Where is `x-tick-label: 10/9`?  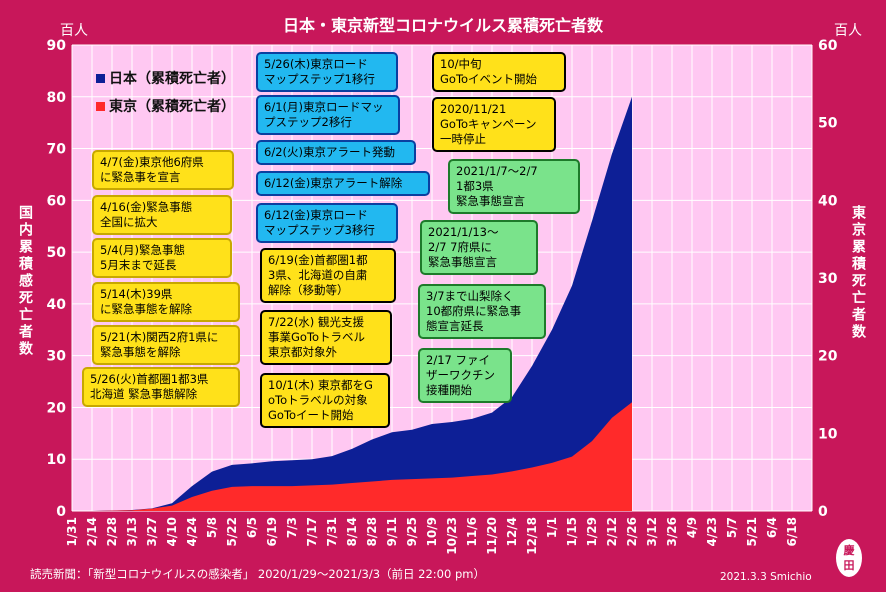
x-tick-label: 10/9 is located at coordinates (432, 531).